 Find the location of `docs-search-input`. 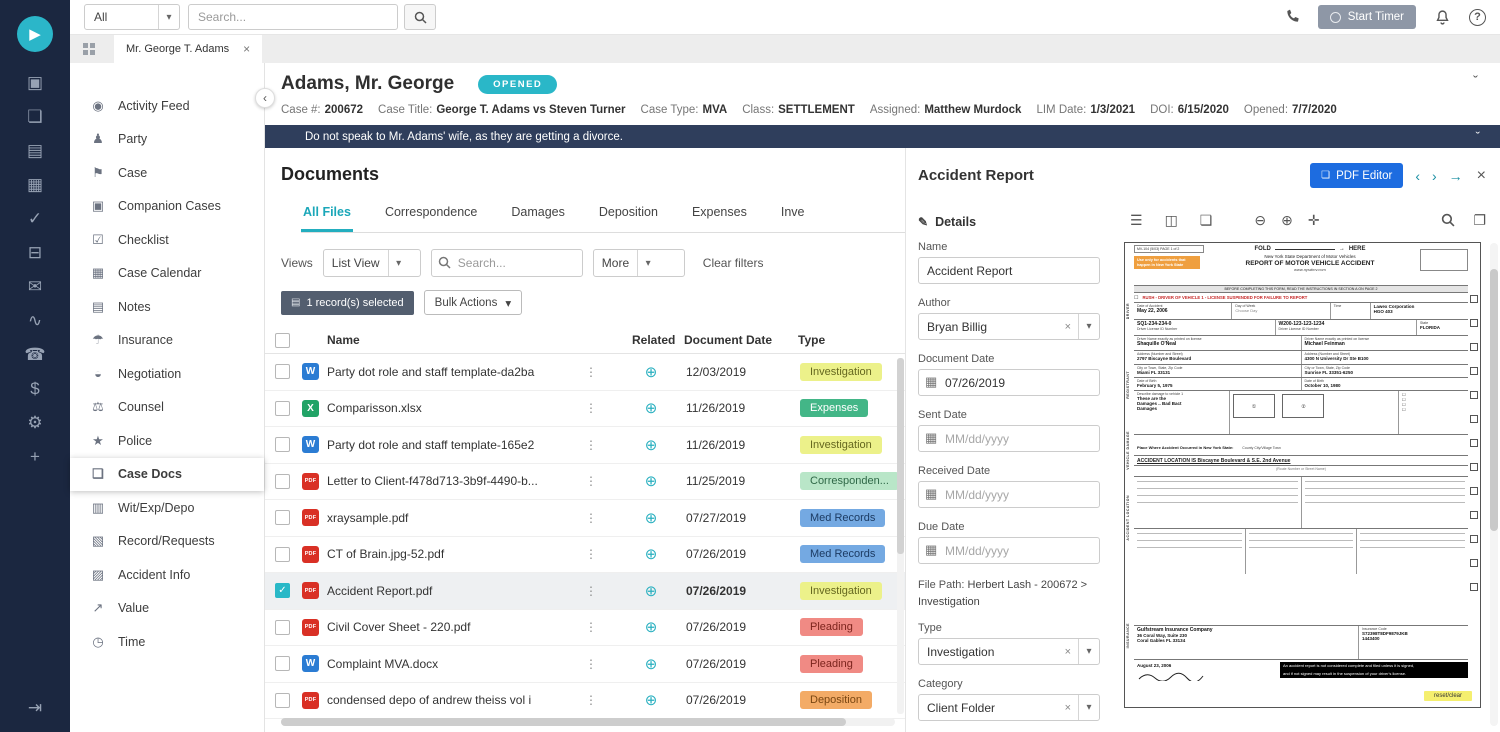

docs-search-input is located at coordinates (506, 263).